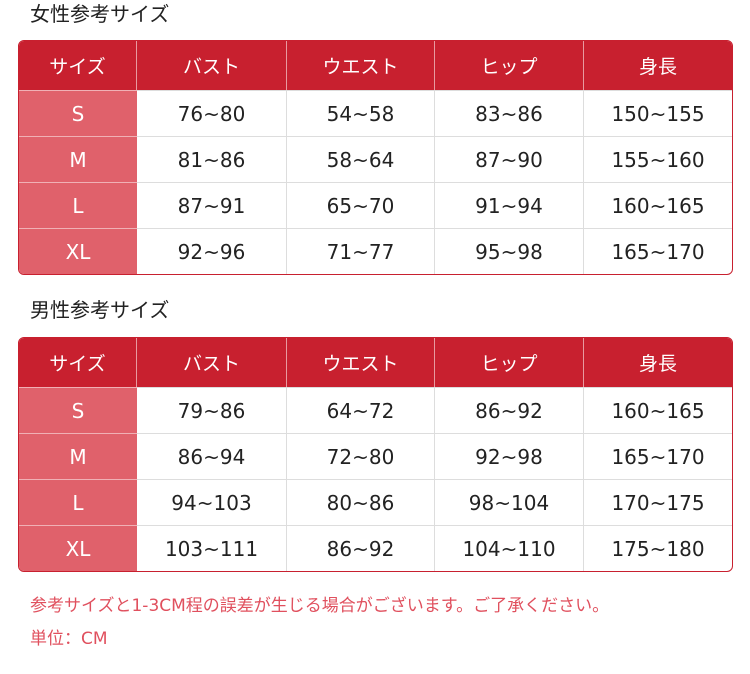  I want to click on measurement-cell: 98~104, so click(509, 502).